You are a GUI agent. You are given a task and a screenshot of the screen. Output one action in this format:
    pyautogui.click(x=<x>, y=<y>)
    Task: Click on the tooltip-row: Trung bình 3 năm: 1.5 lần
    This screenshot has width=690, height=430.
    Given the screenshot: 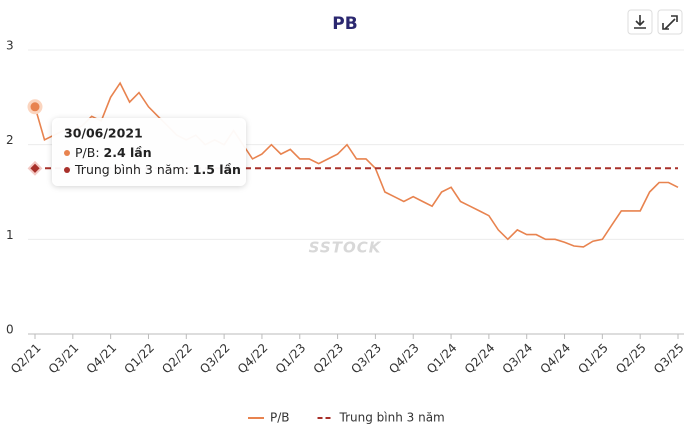 What is the action you would take?
    pyautogui.click(x=157, y=169)
    